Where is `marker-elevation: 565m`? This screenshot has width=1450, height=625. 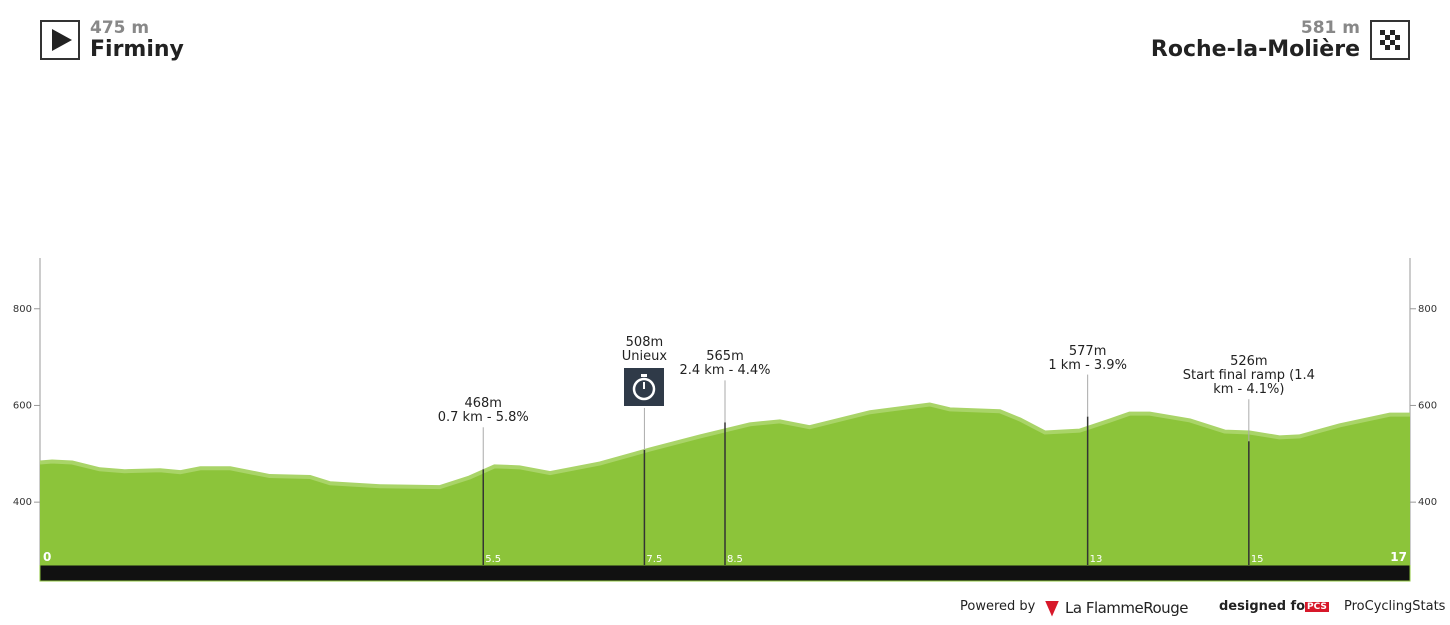 marker-elevation: 565m is located at coordinates (725, 357).